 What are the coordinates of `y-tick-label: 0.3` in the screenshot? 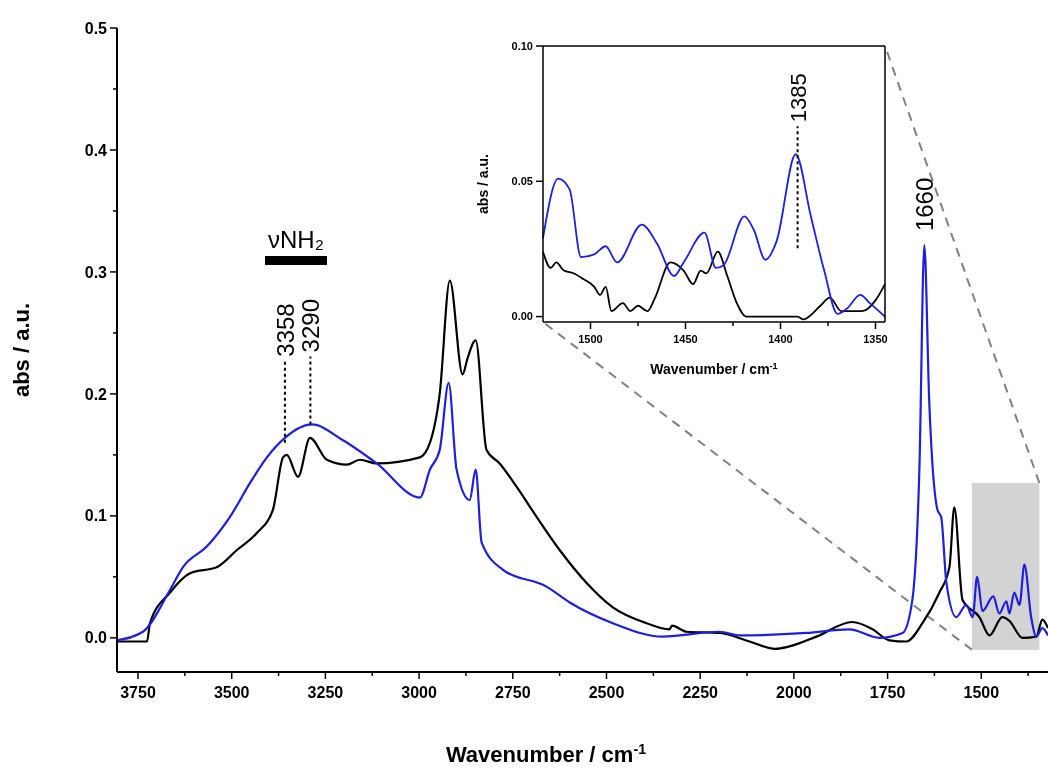 It's located at (96, 272).